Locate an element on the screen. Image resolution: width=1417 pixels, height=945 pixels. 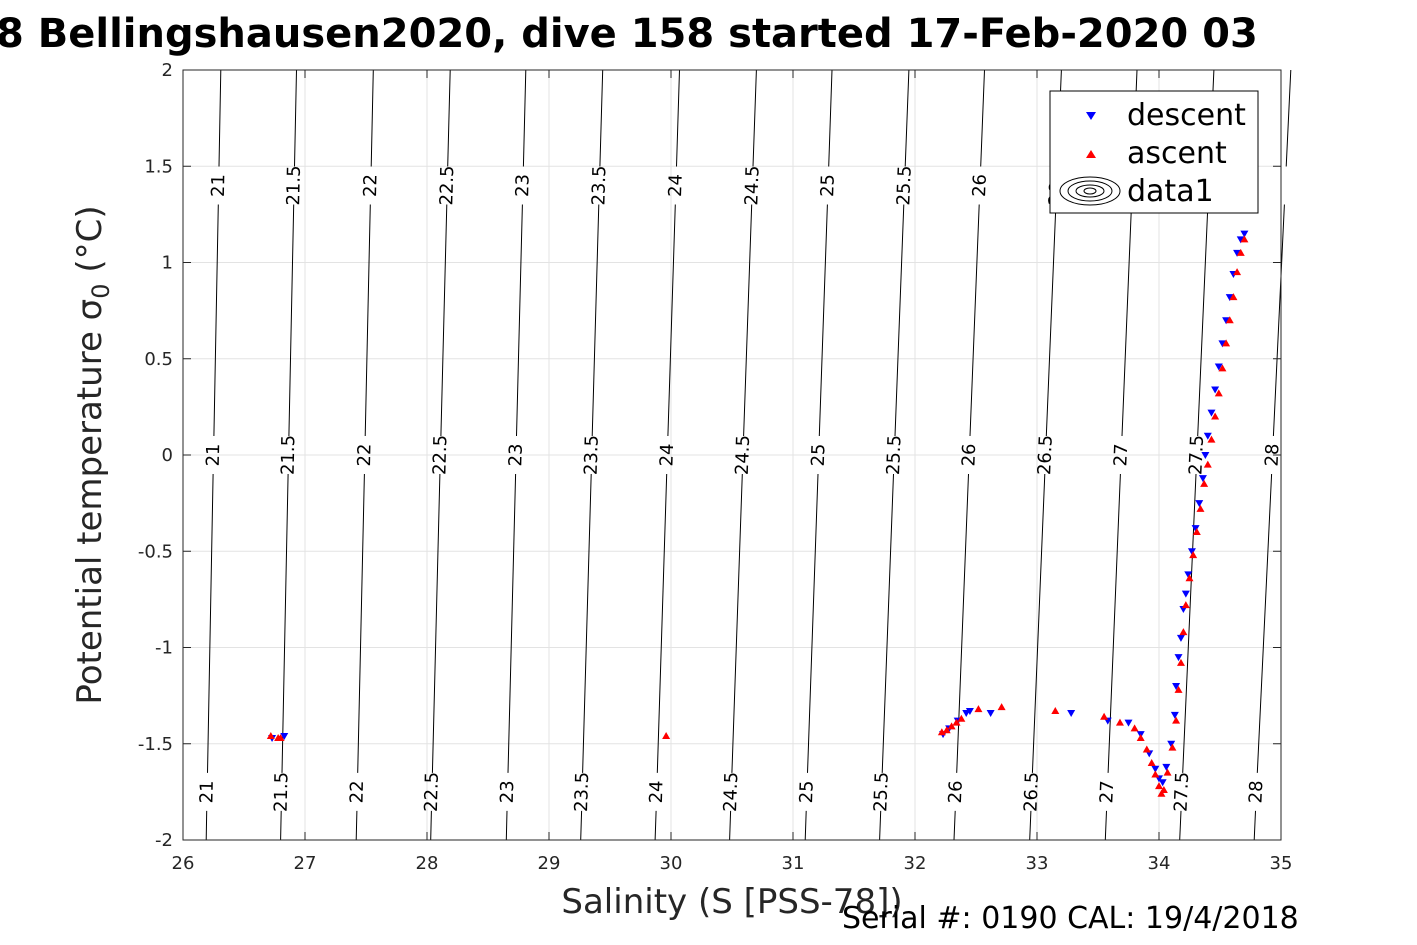
contour-label: 26 is located at coordinates (956, 792).